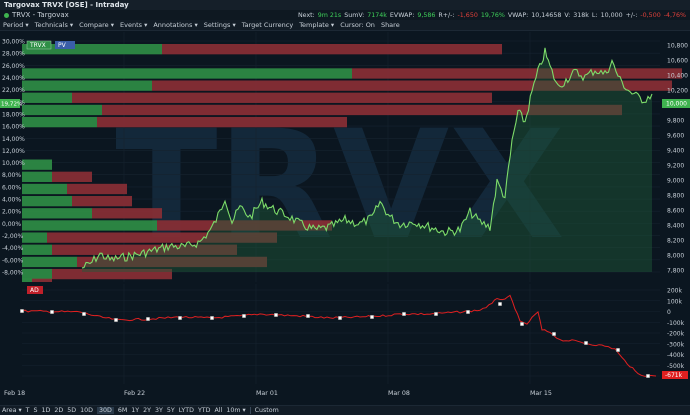 The image size is (690, 415). Describe the element at coordinates (40, 15) in the screenshot. I see `instrument-label: TRVX - Targovax` at that location.